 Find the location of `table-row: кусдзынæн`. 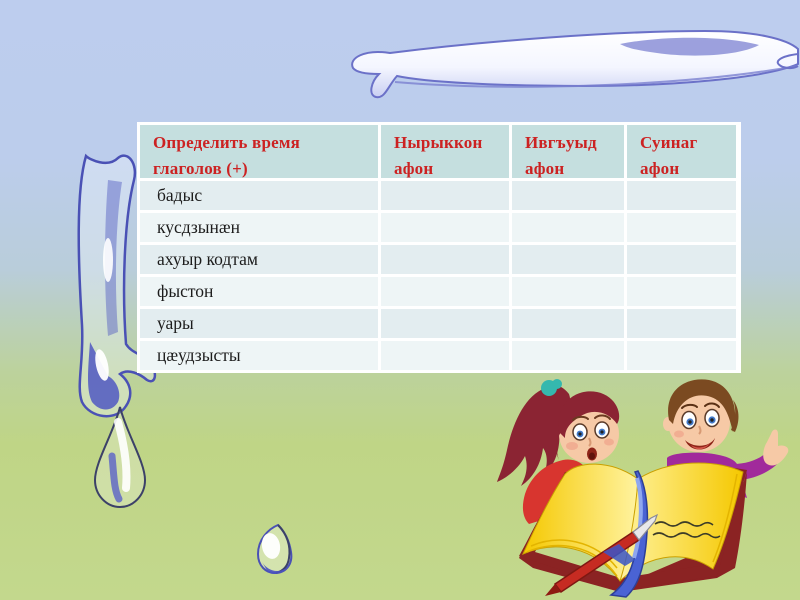

table-row: кусдзынæн is located at coordinates (439, 227).